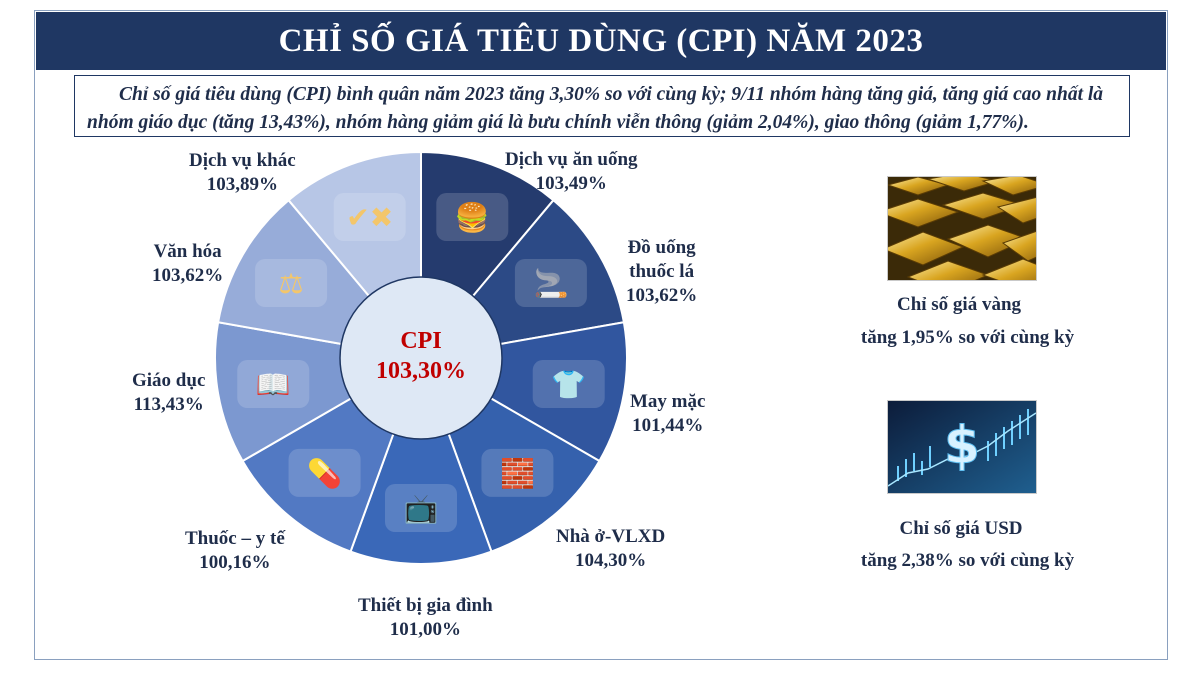 The image size is (1200, 675). What do you see at coordinates (242, 173) in the screenshot?
I see `segment-label-other-services: Dịch vụ khác 103,89%` at bounding box center [242, 173].